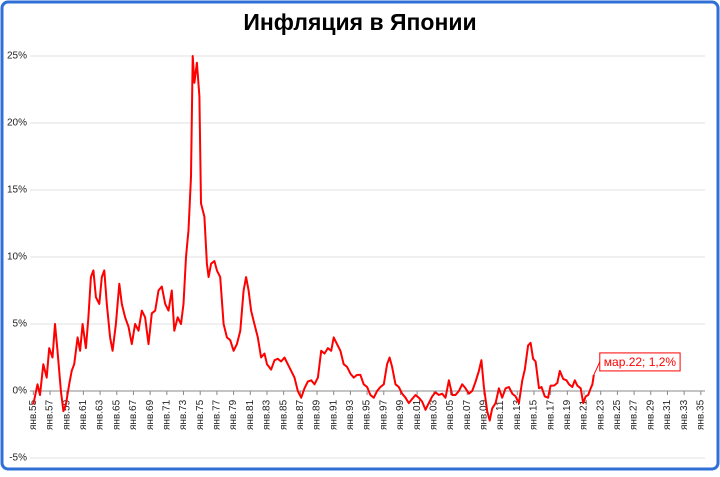 This screenshot has width=720, height=477. Describe the element at coordinates (450, 414) in the screenshot. I see `x-tick-label: янв.05` at that location.